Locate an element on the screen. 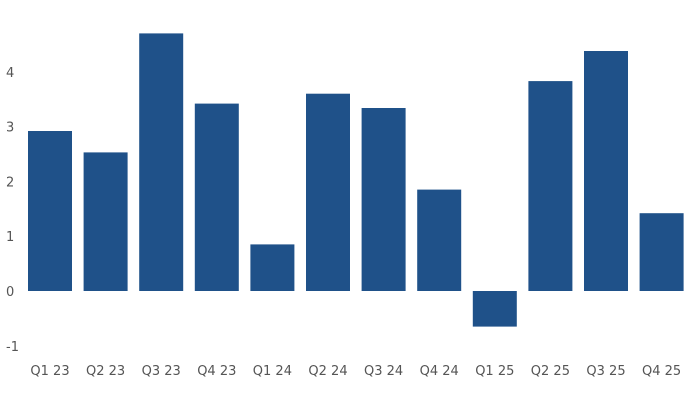 The height and width of the screenshot is (400, 700). x-category-label: Q1 23 is located at coordinates (49, 371).